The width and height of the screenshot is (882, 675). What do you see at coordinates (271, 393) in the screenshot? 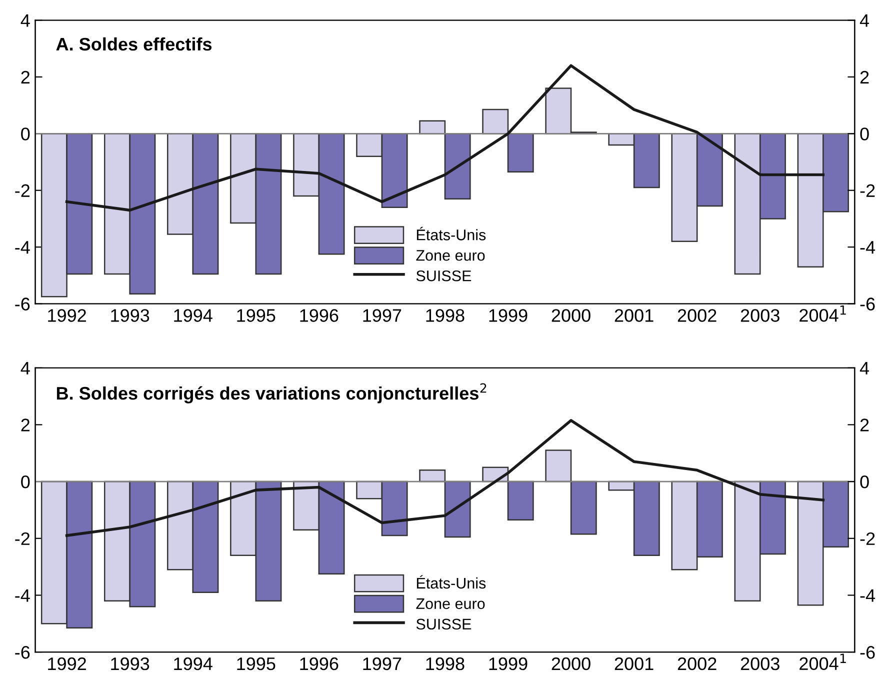
I see `text: B. Soldes corrigés des variations conjoncturelles$^{2}$` at bounding box center [271, 393].